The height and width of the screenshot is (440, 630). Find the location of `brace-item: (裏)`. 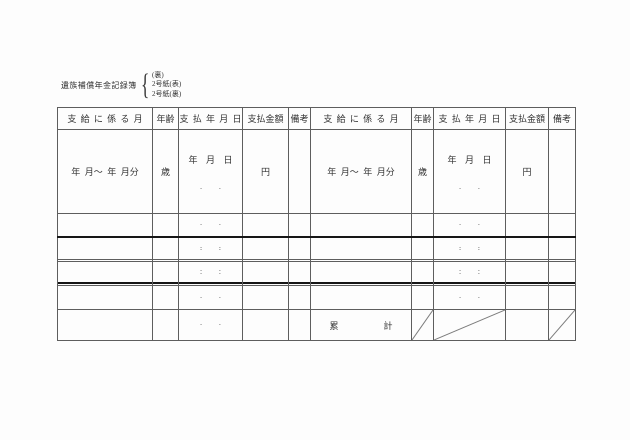

brace-item: (裏) is located at coordinates (158, 74).